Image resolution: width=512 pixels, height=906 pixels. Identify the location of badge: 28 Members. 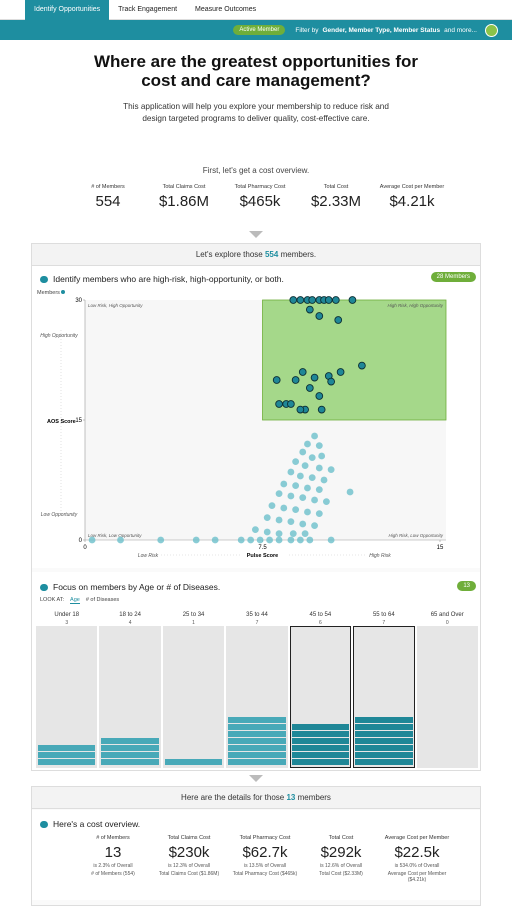
(453, 277).